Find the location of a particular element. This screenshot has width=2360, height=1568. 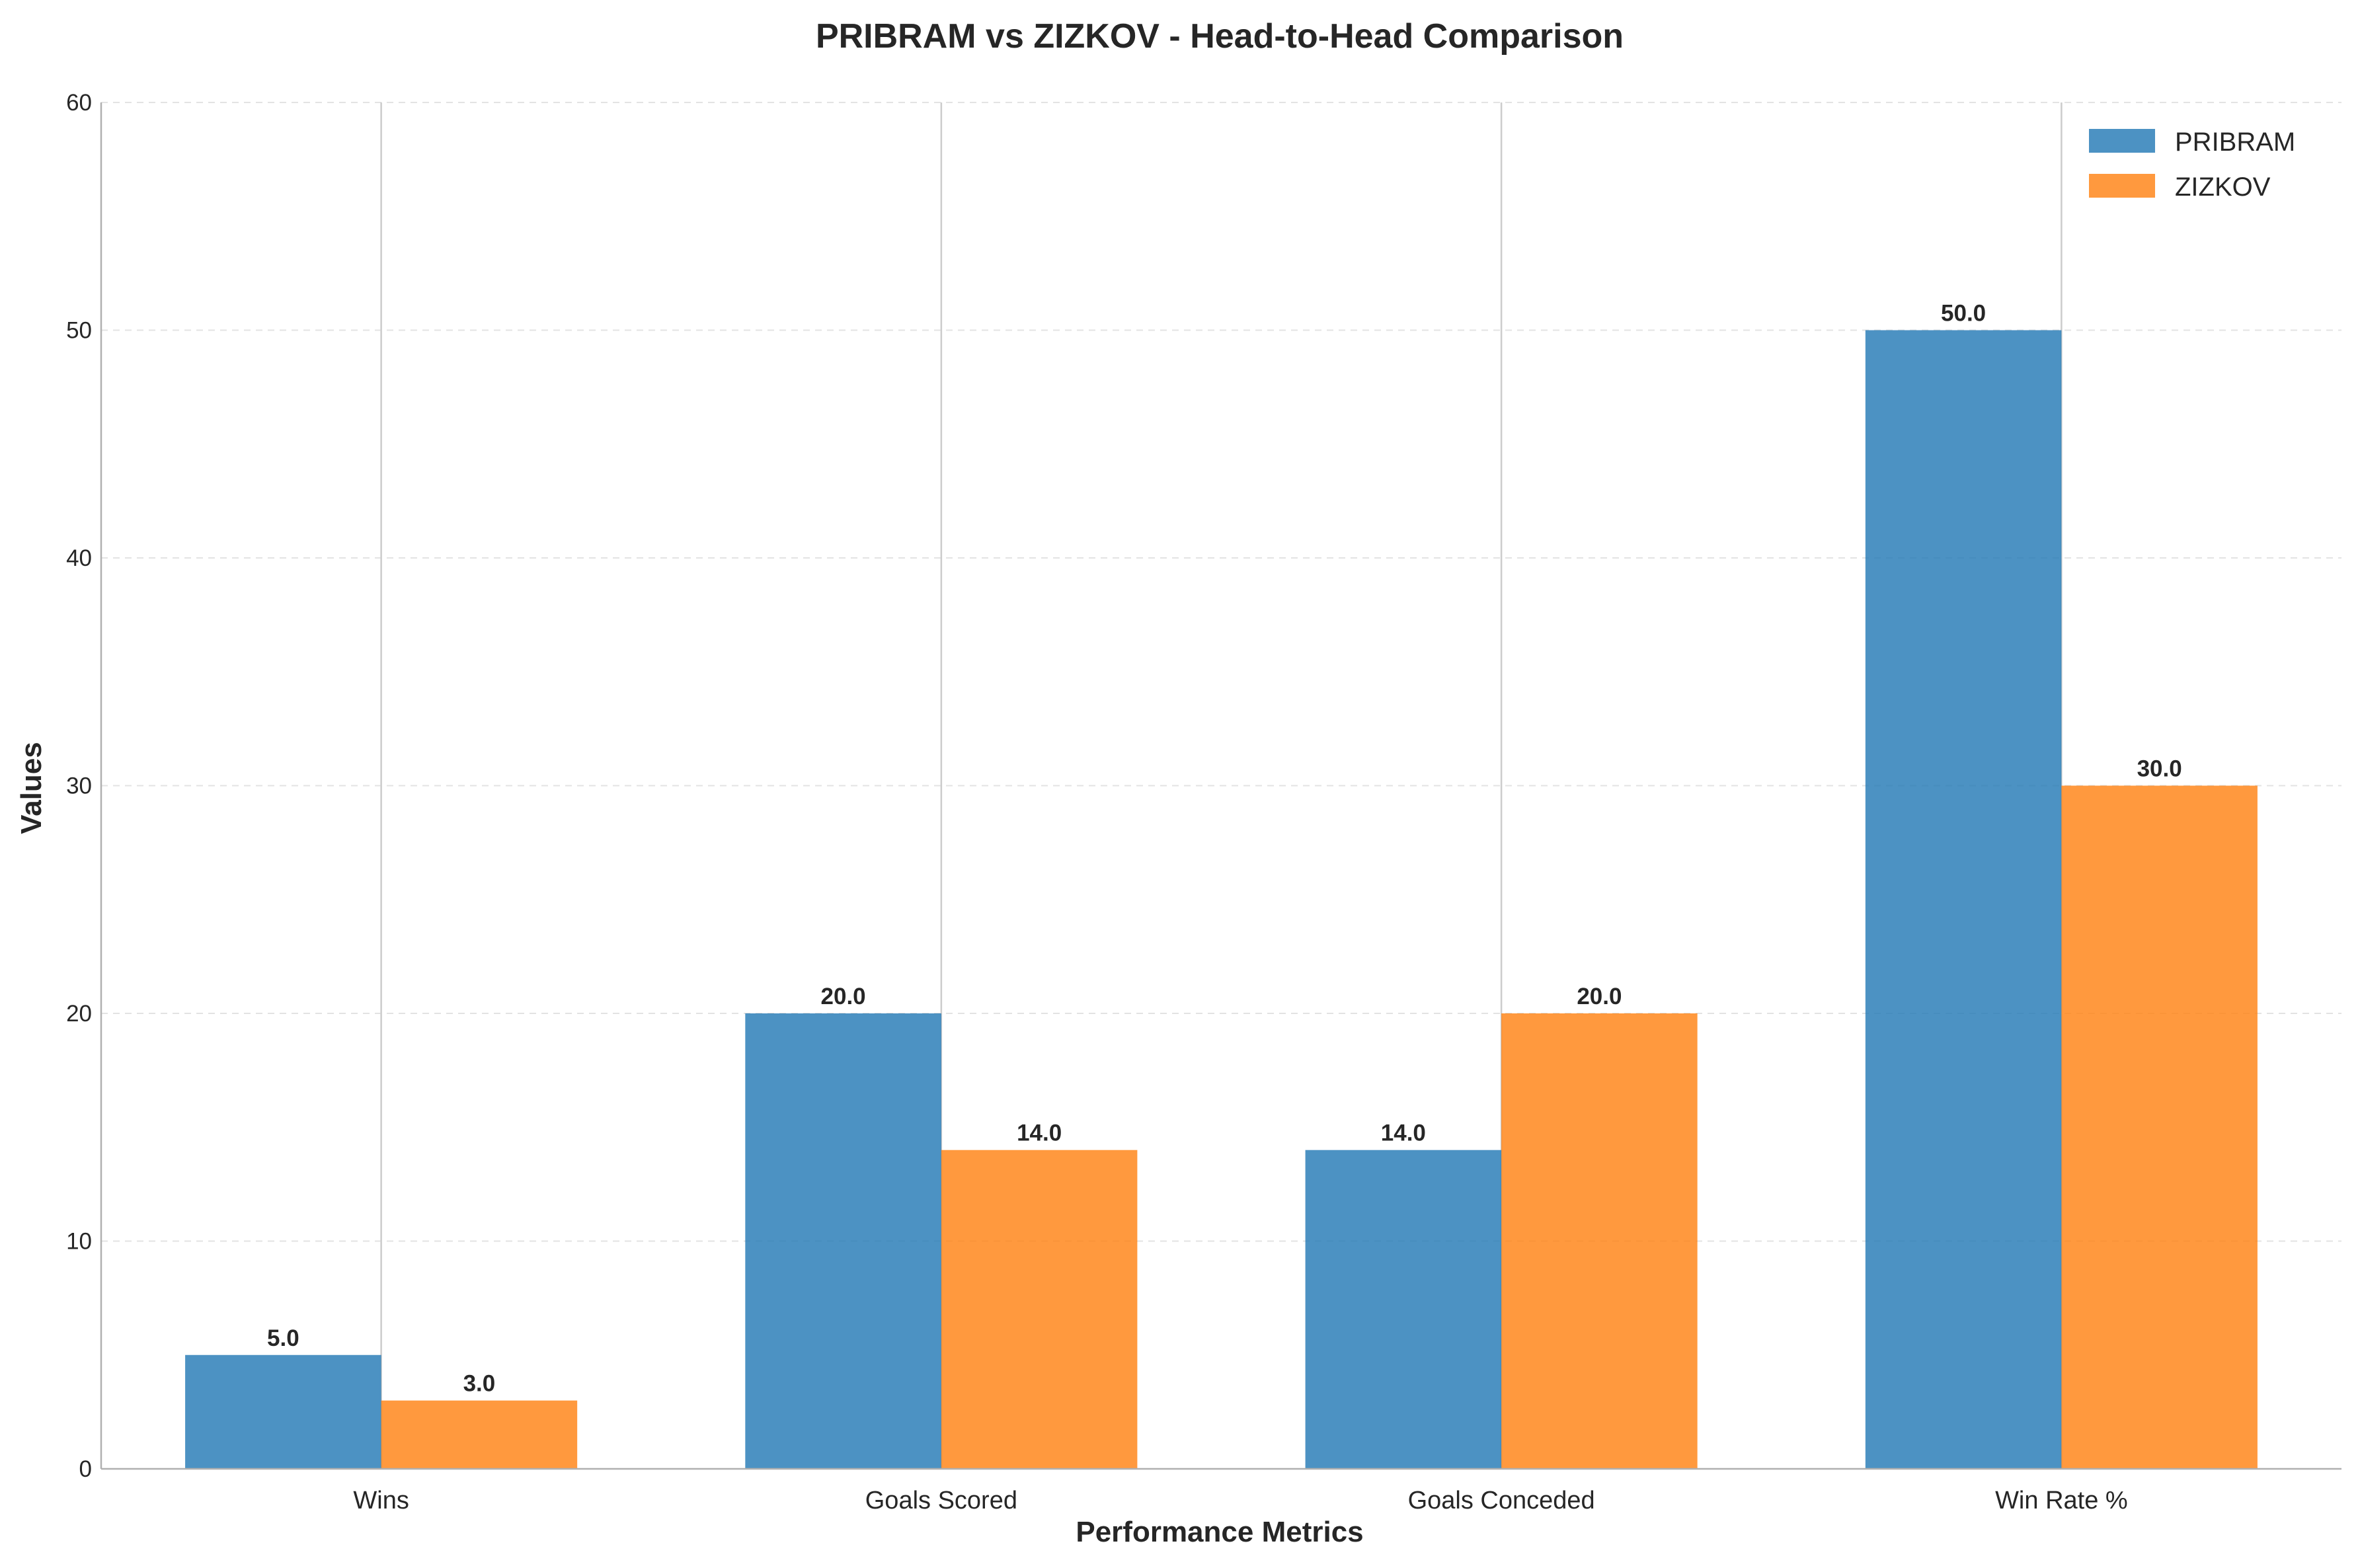

legend-swatch-pribram is located at coordinates (2122, 141).